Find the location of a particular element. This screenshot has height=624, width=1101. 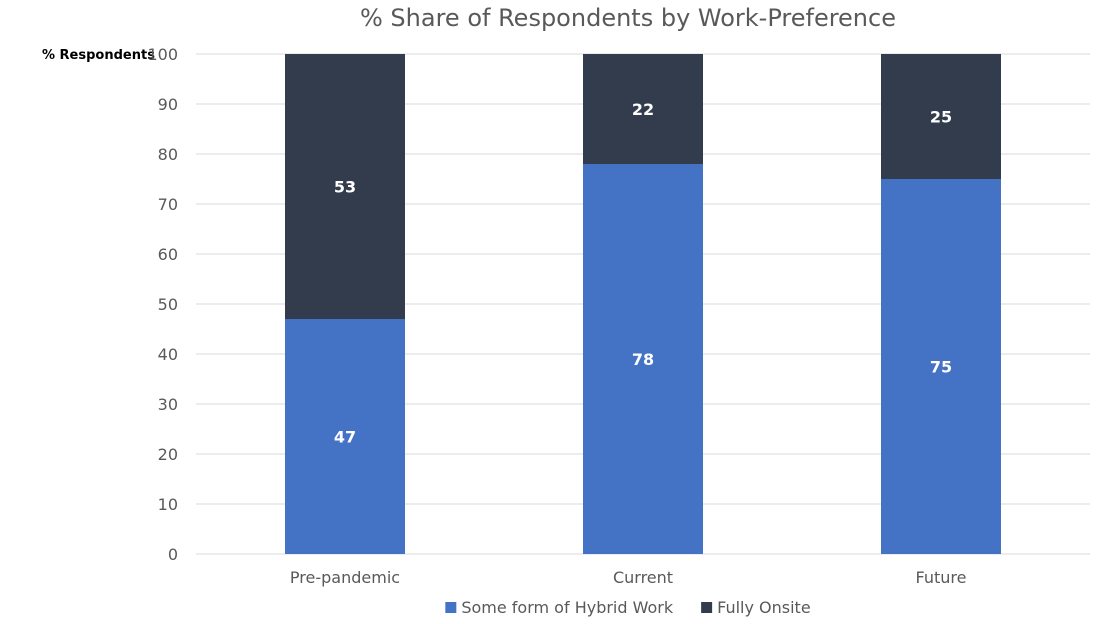

y-tick-label: 90 is located at coordinates (168, 104).